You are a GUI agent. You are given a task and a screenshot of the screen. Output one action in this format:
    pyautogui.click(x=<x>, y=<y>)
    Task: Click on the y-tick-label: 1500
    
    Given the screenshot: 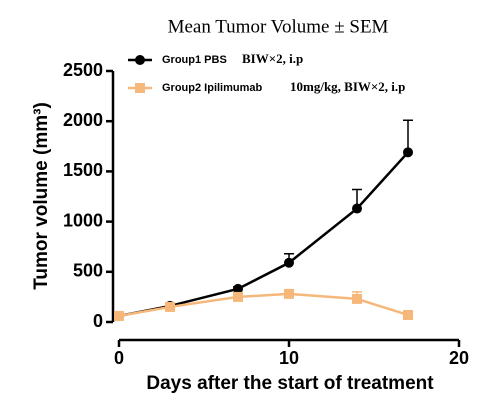 What is the action you would take?
    pyautogui.click(x=83, y=170)
    